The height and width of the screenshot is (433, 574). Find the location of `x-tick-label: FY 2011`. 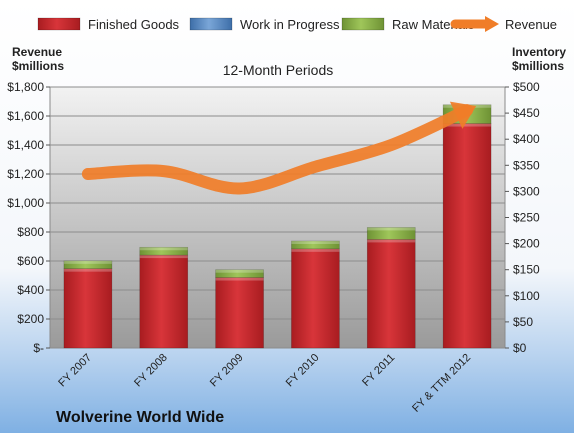

x-tick-label: FY 2011 is located at coordinates (378, 370).